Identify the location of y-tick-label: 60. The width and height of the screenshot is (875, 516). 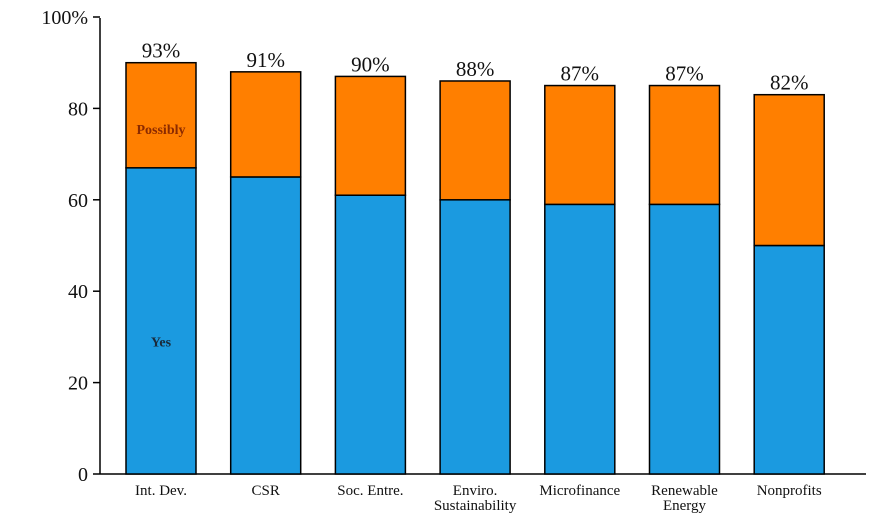
(78, 201).